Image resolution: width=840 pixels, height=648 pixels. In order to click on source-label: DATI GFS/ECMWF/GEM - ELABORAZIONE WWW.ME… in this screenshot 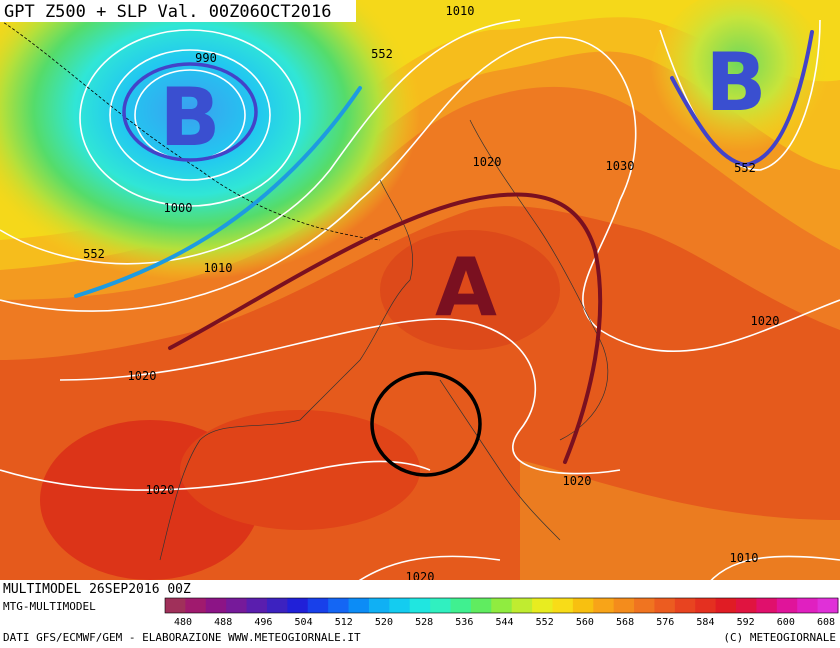, I will do `click(182, 637)`.